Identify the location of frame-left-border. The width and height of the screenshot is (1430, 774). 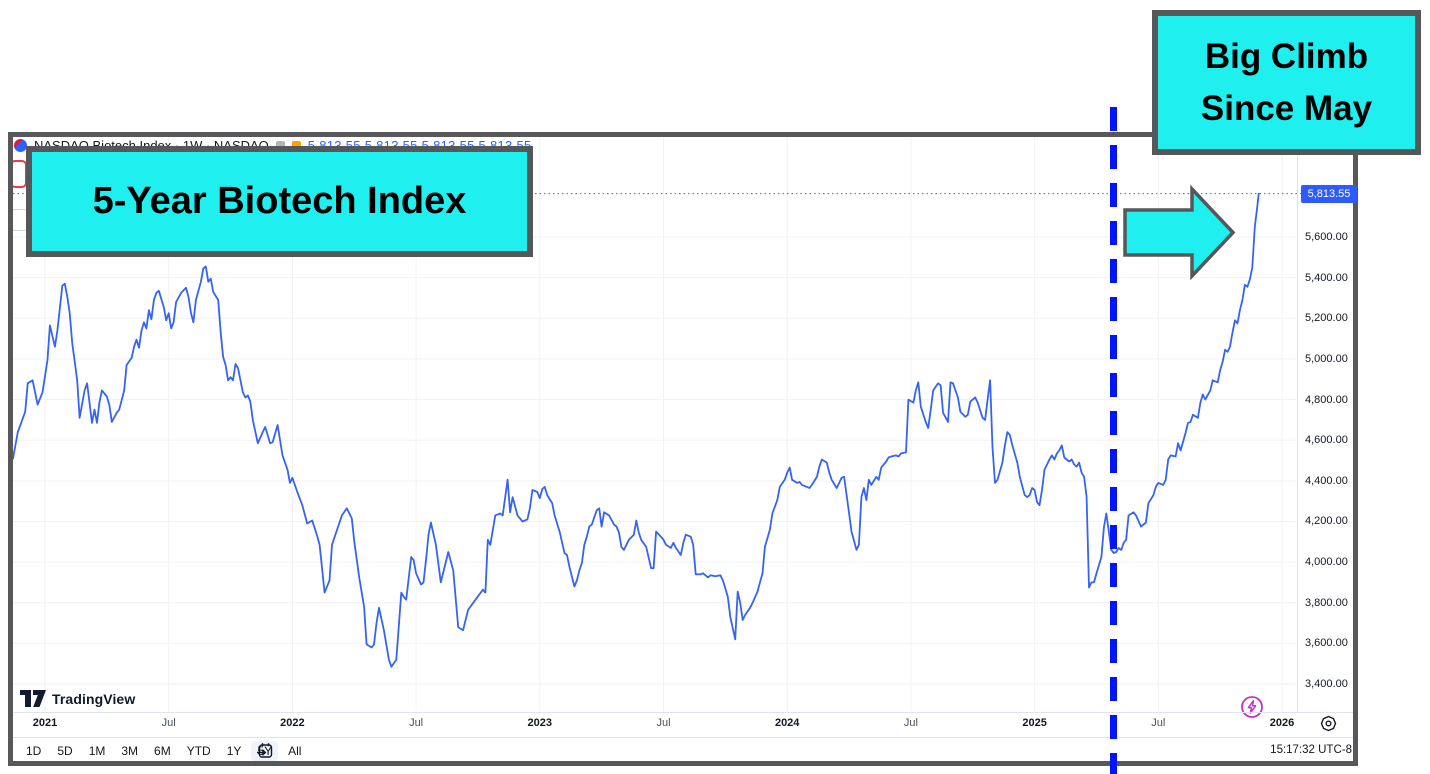
(10, 449).